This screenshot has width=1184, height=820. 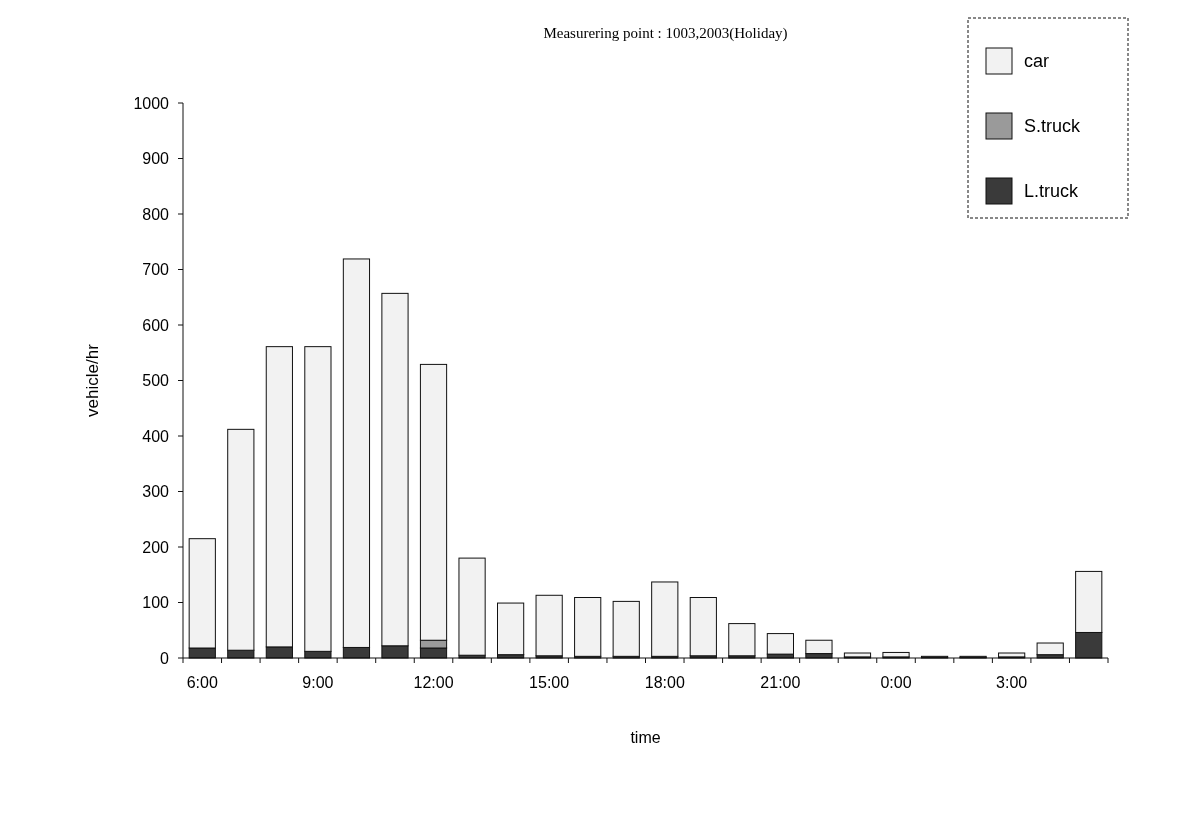 What do you see at coordinates (202, 682) in the screenshot?
I see `x-tick-label: 6:00` at bounding box center [202, 682].